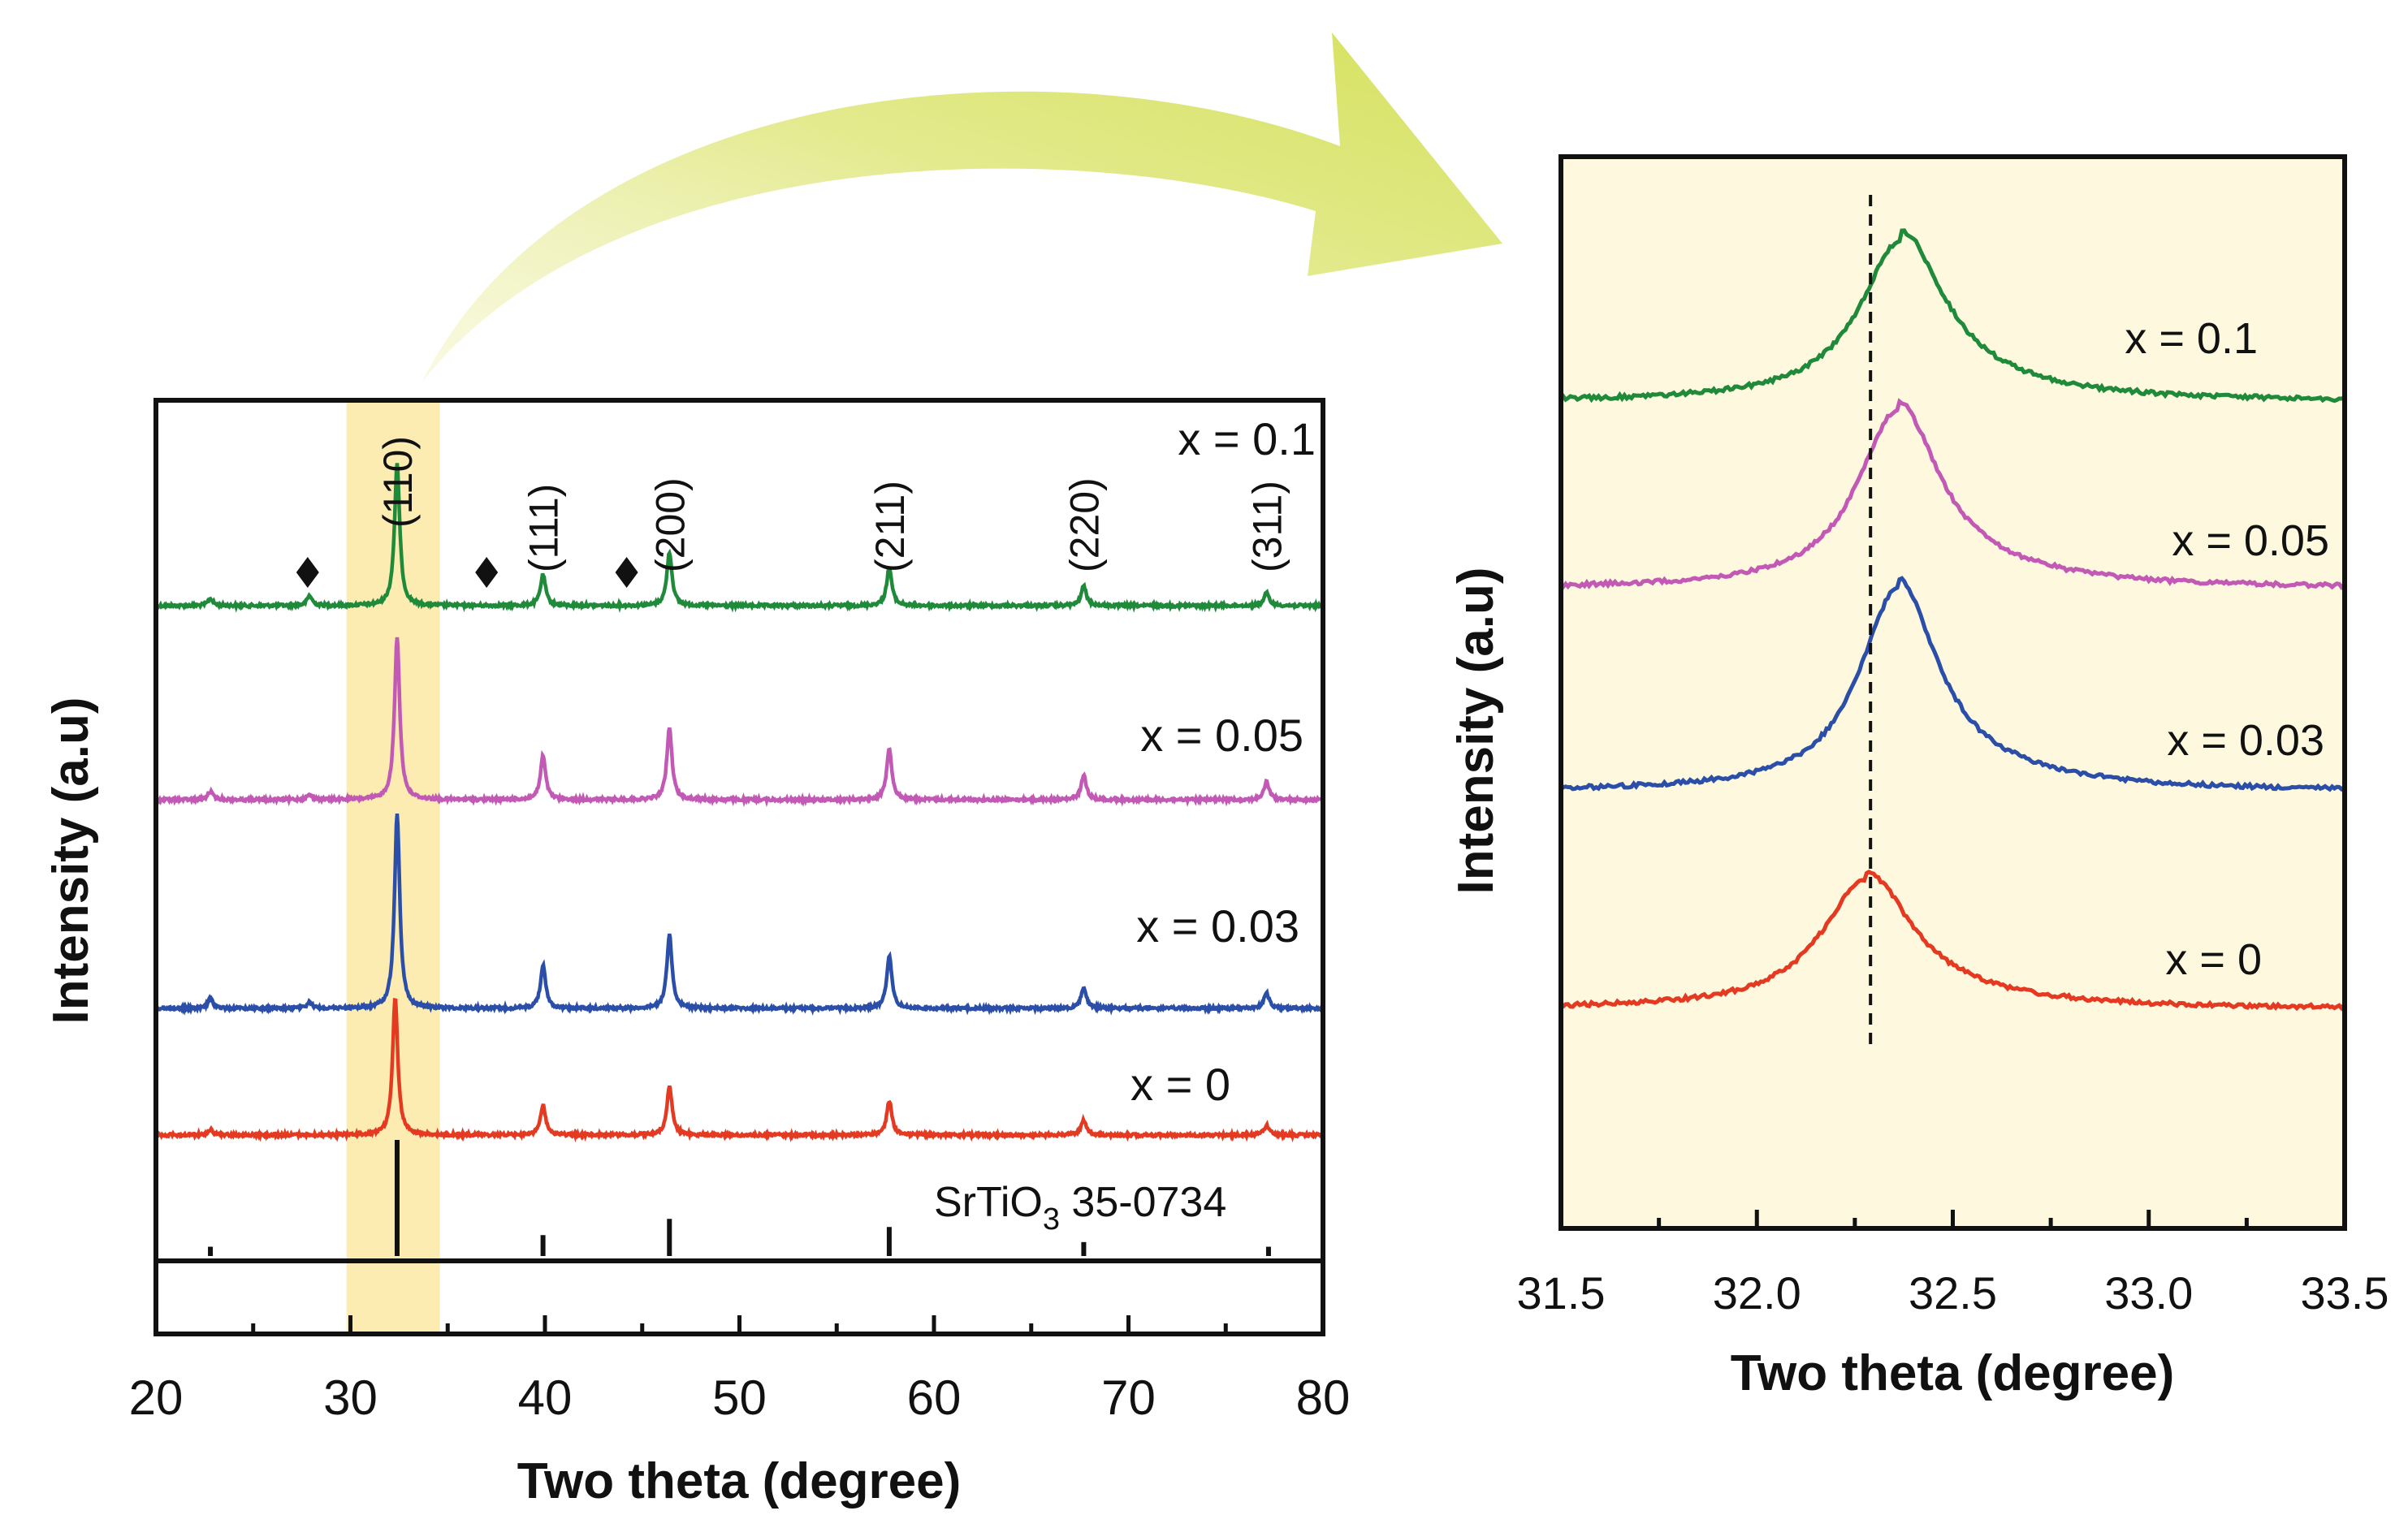  What do you see at coordinates (2250, 540) in the screenshot?
I see `right-series-label-1: x = 0.05` at bounding box center [2250, 540].